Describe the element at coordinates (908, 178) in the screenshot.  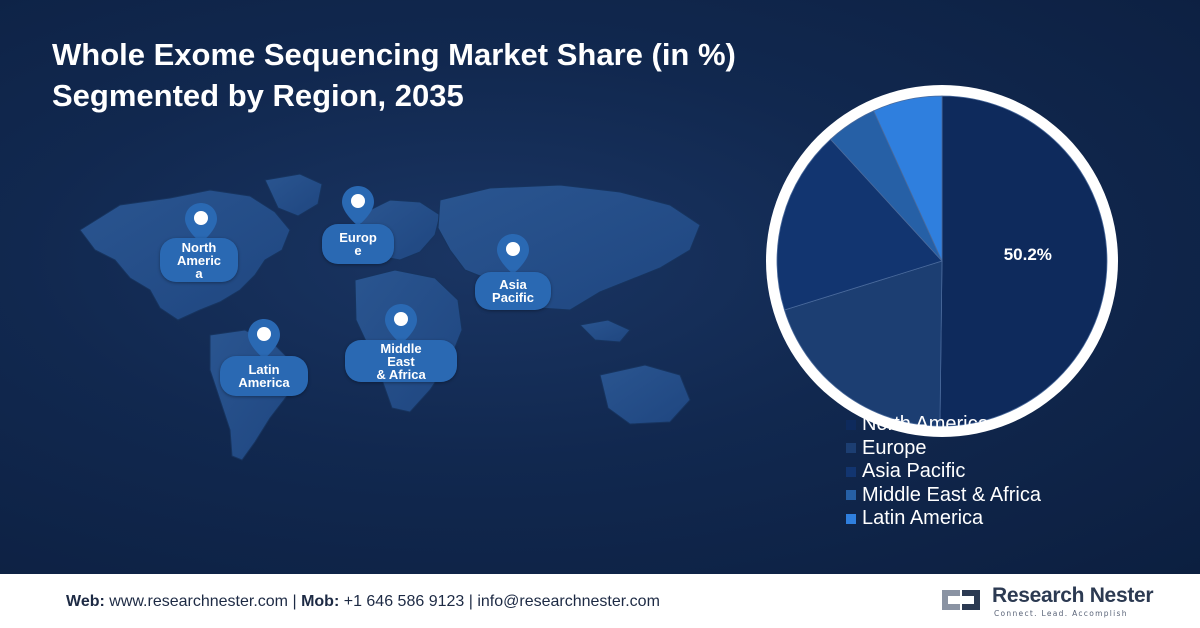
I see `pie-slice-latin-america` at that location.